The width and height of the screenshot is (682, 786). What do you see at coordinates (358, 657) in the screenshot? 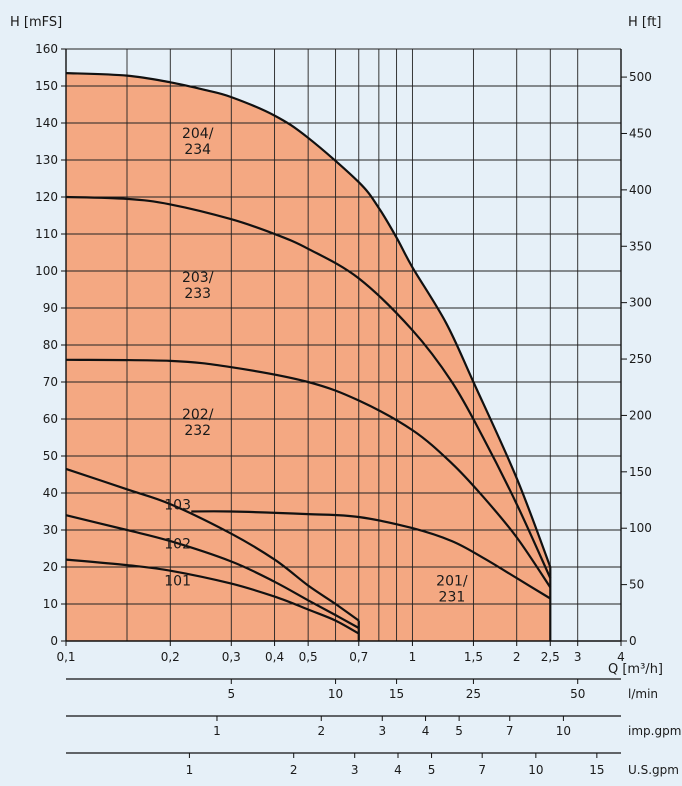
I see `x-tick-label: 0,7` at bounding box center [358, 657].